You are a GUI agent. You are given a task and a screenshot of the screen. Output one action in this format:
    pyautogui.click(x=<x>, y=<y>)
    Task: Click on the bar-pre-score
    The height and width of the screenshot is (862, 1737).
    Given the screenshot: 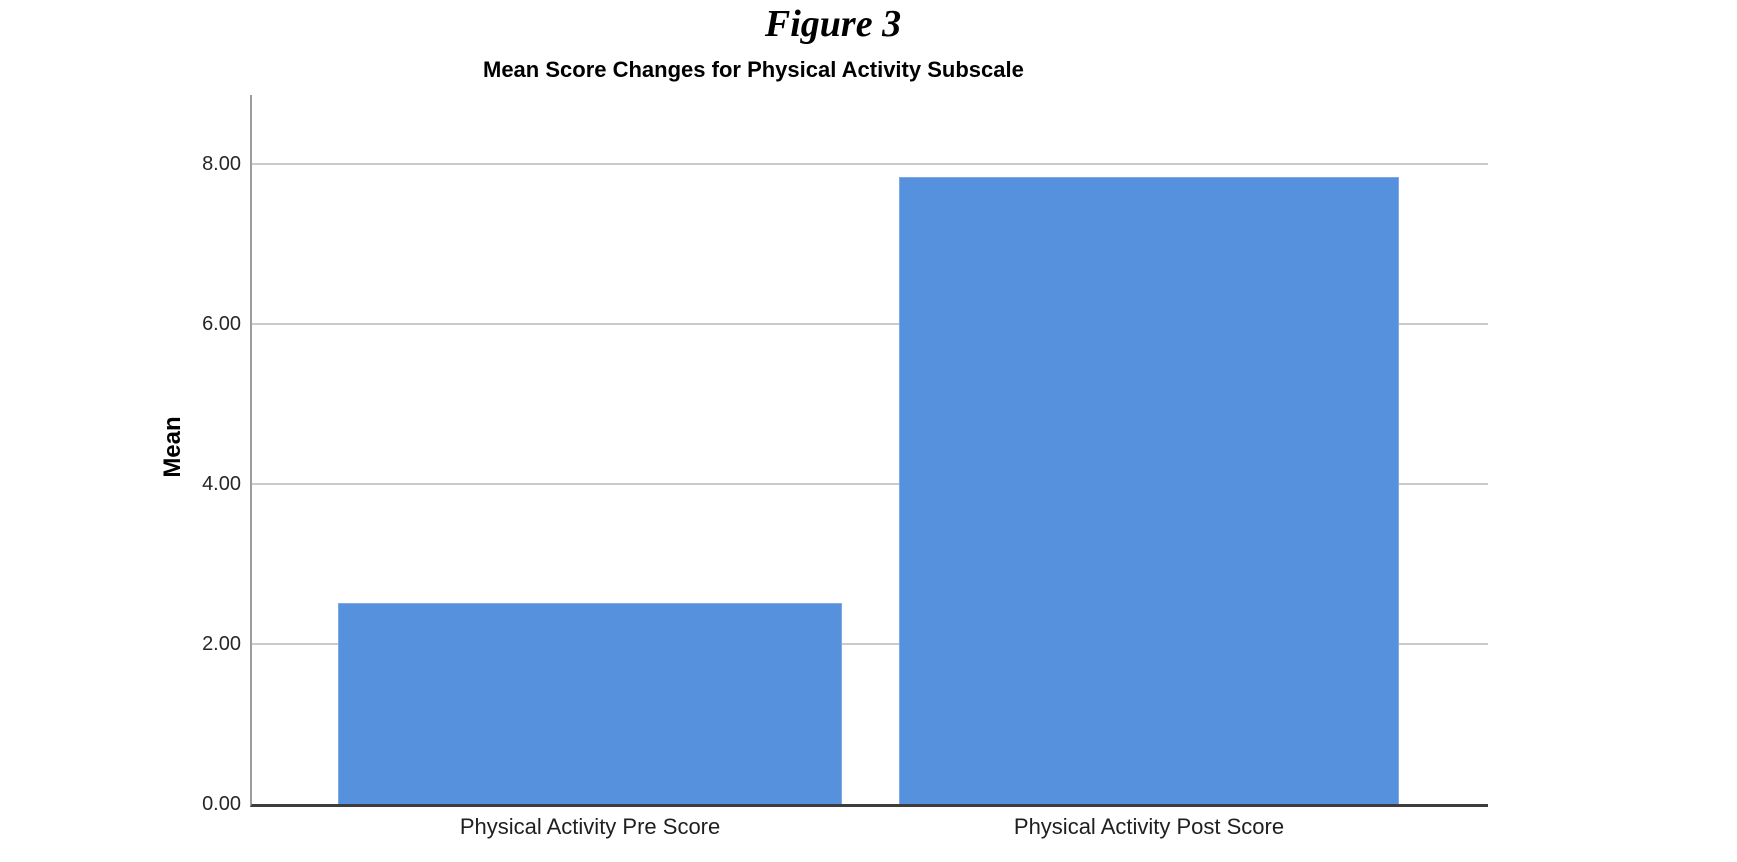 What is the action you would take?
    pyautogui.click(x=590, y=703)
    